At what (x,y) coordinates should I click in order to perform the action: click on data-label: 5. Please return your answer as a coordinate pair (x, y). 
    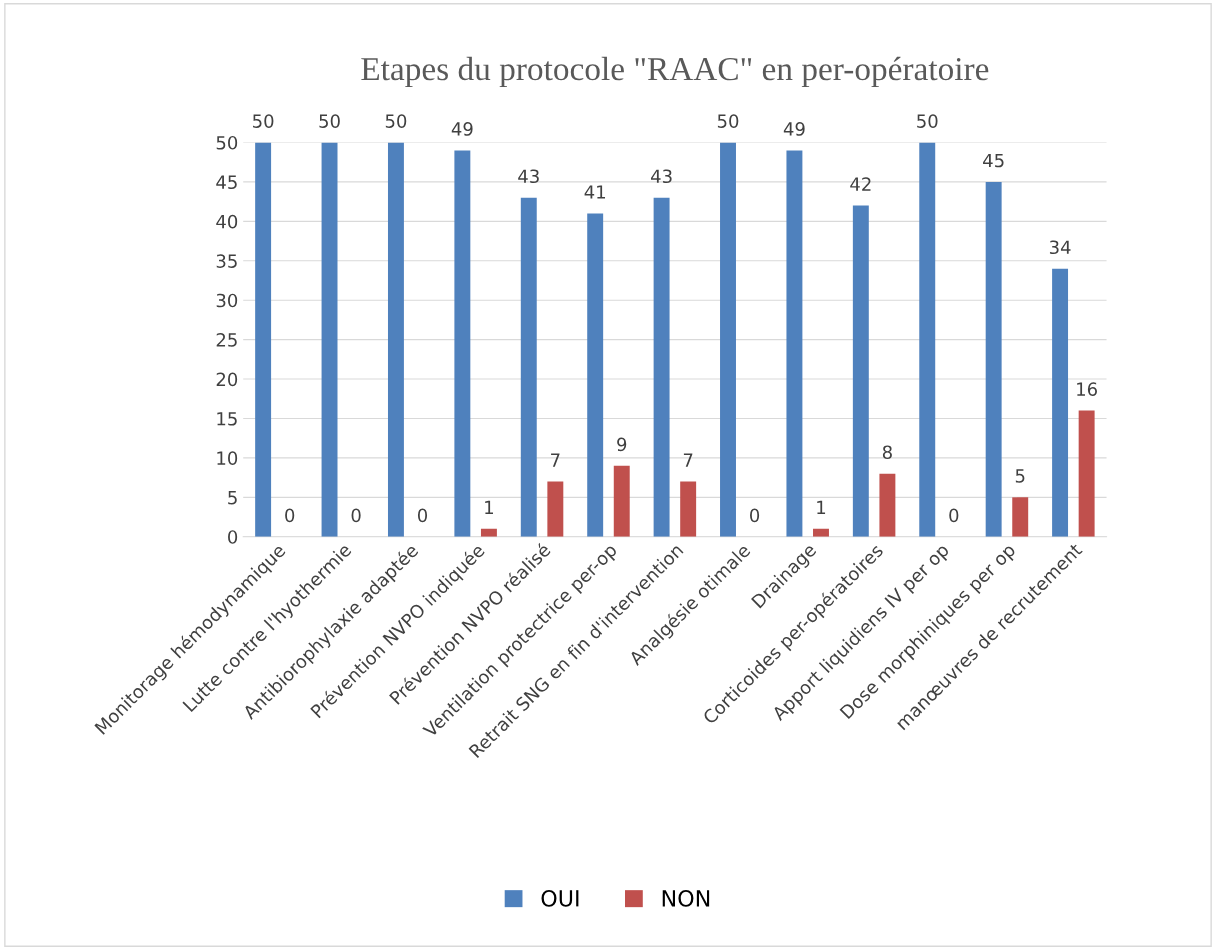
    Looking at the image, I should click on (1020, 476).